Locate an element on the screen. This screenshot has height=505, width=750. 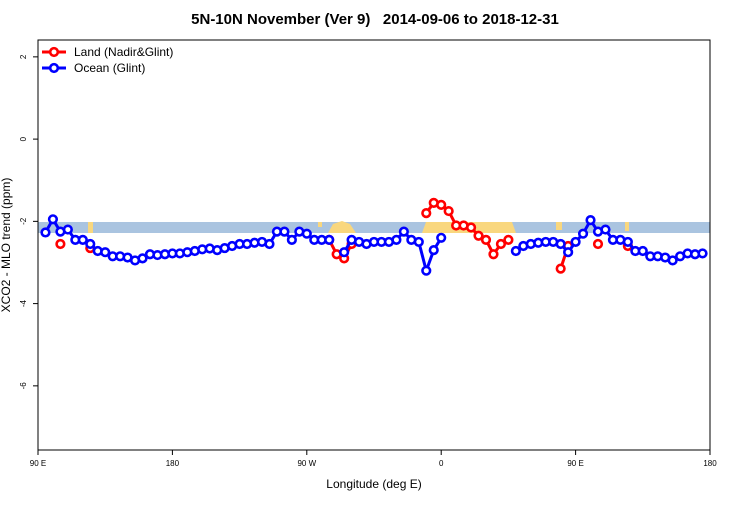
legend-label: Ocean (Glint) is located at coordinates (109, 68).